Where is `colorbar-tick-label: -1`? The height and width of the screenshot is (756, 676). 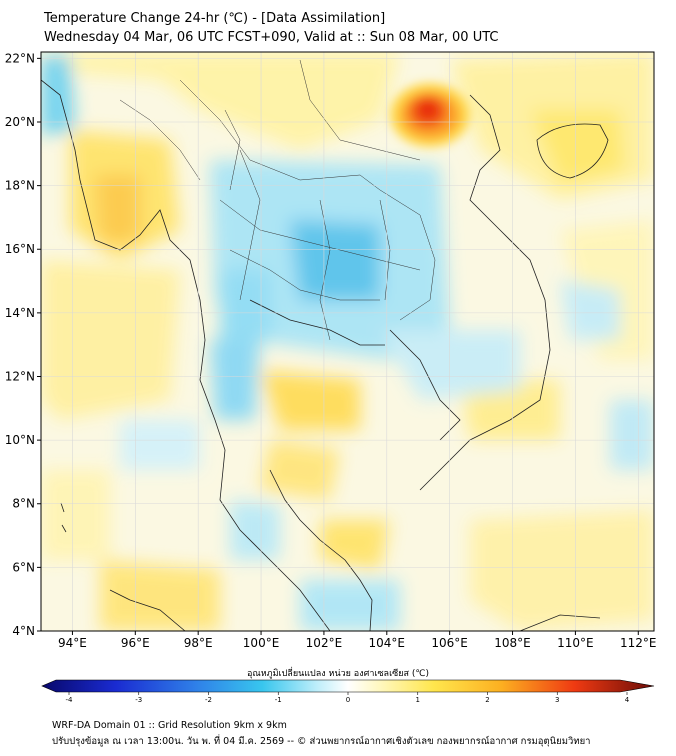
colorbar-tick-label: -1 is located at coordinates (278, 700).